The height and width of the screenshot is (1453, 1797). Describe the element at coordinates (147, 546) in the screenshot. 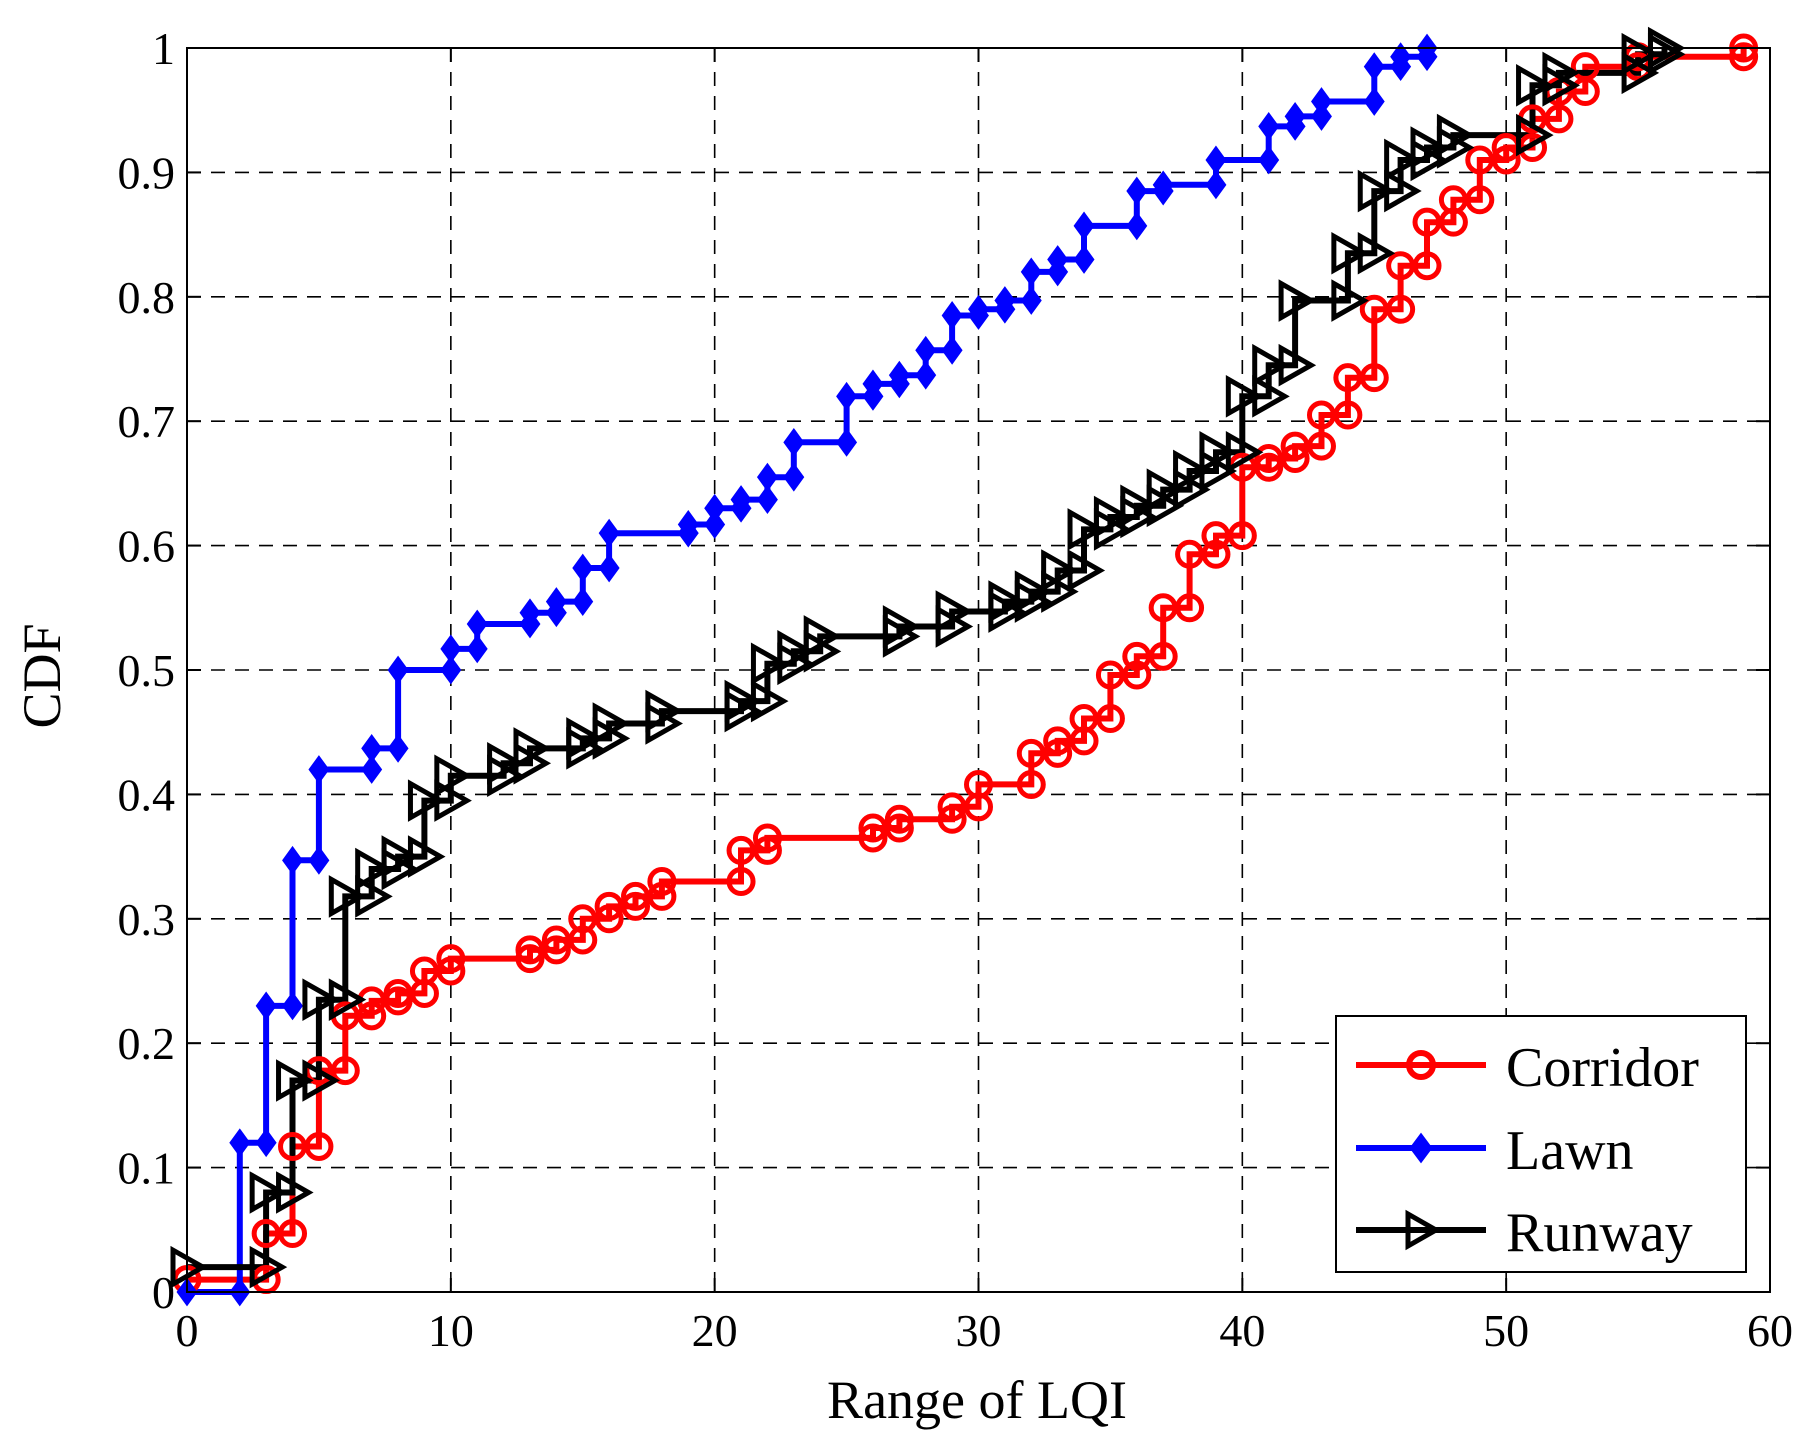

I see `y-tick-label: 0.6` at that location.